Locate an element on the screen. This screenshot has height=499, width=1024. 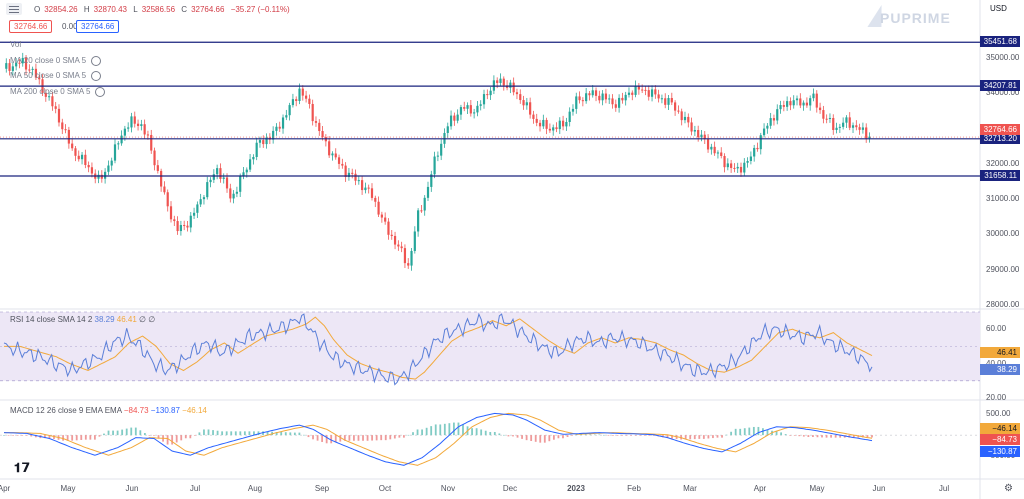
currency-label: USD is located at coordinates (998, 8).